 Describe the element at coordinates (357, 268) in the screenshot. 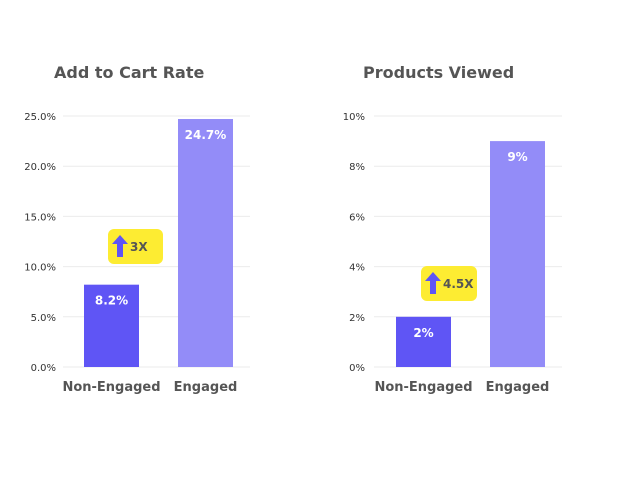

I see `y-tick-label: 4%` at that location.